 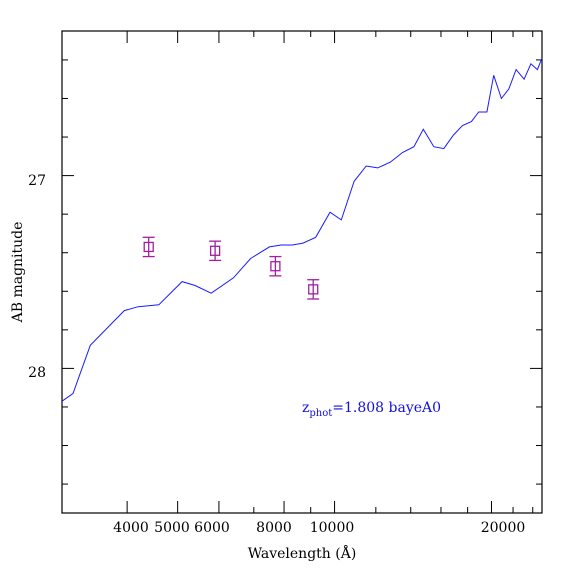 What do you see at coordinates (131, 528) in the screenshot?
I see `x-tick-label-4000: 4000` at bounding box center [131, 528].